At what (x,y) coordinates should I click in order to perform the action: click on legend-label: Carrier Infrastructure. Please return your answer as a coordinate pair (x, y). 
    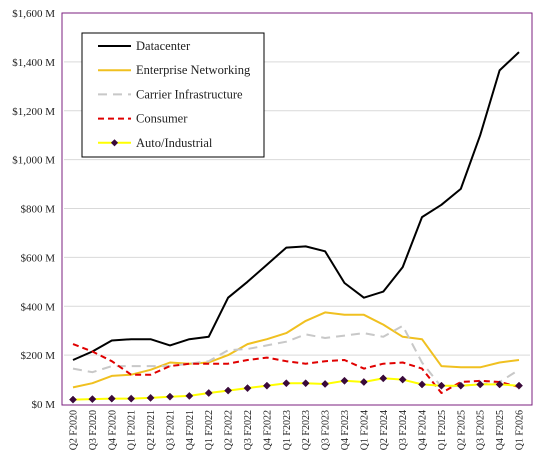
    Looking at the image, I should click on (189, 94).